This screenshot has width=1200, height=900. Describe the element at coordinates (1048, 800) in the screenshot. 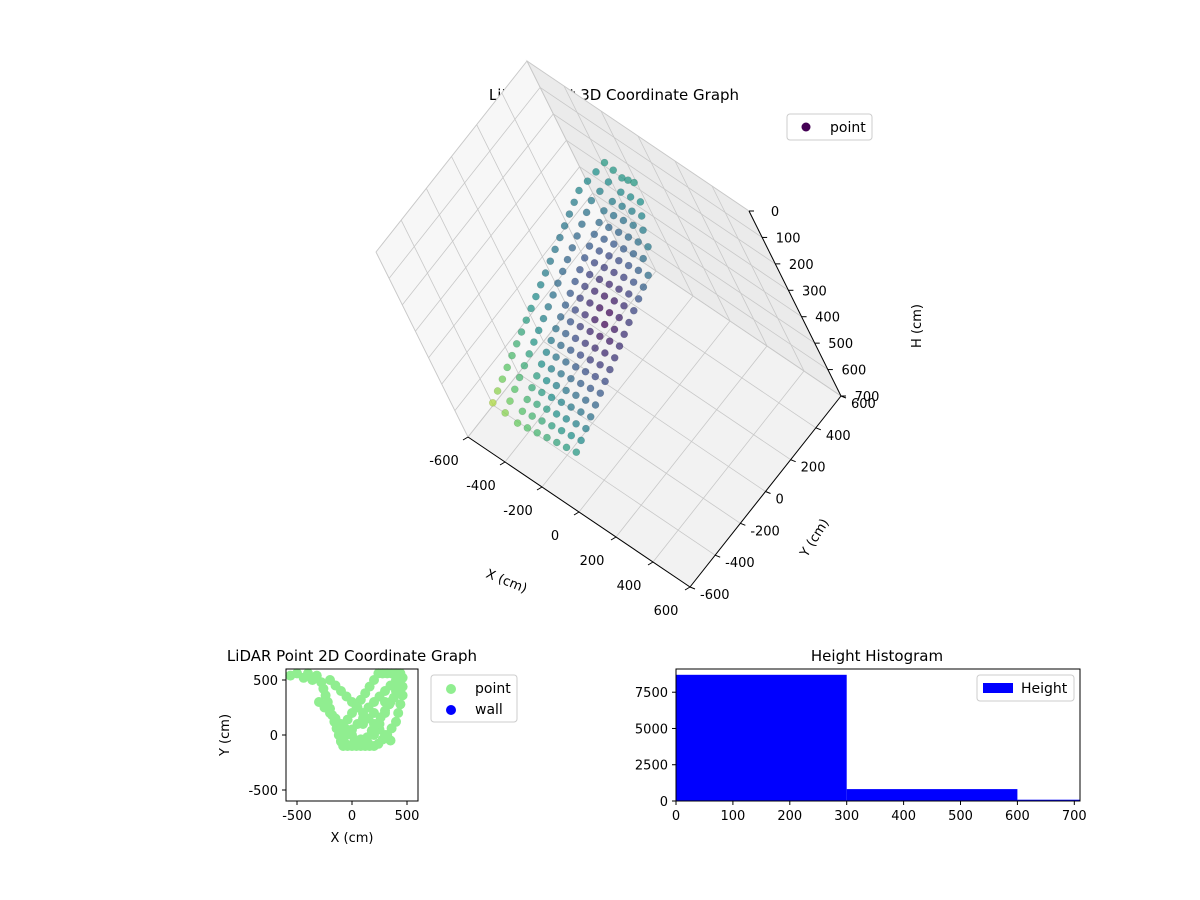

I see `histogram-bar` at that location.